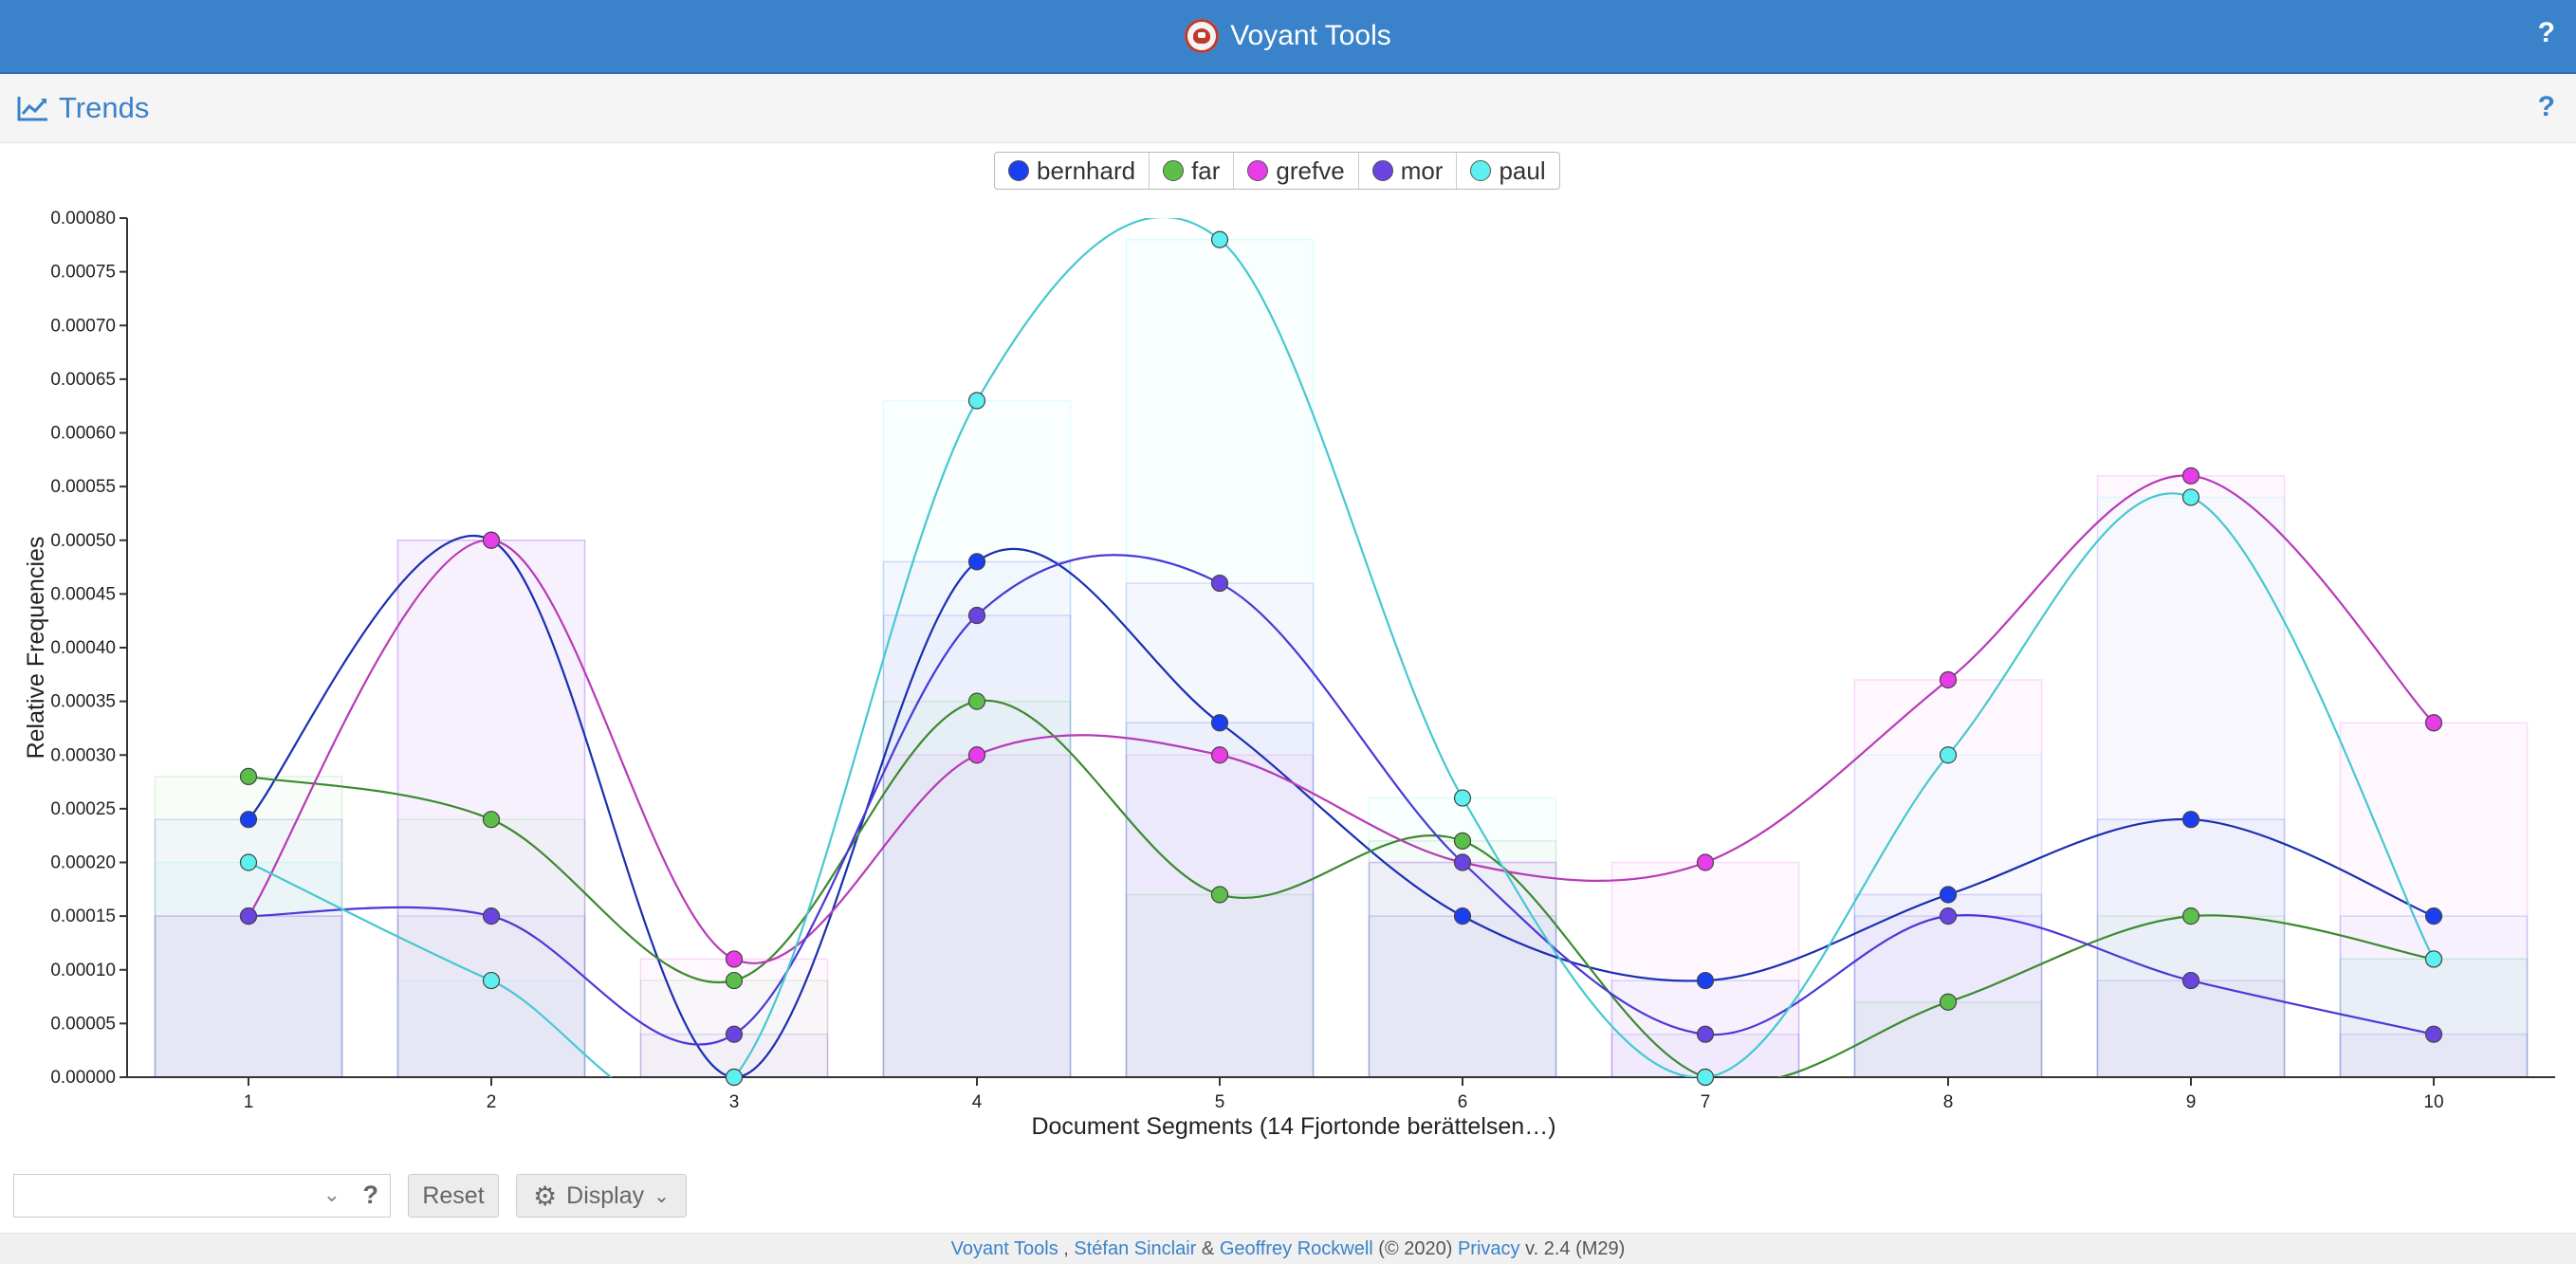 The image size is (2576, 1264). What do you see at coordinates (1220, 1102) in the screenshot?
I see `x-tick-label: 5` at bounding box center [1220, 1102].